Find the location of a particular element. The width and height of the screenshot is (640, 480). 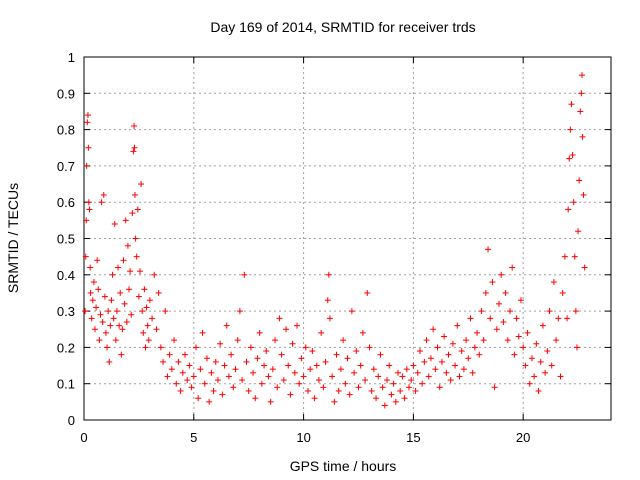

x-tick-label: 10 is located at coordinates (303, 437).